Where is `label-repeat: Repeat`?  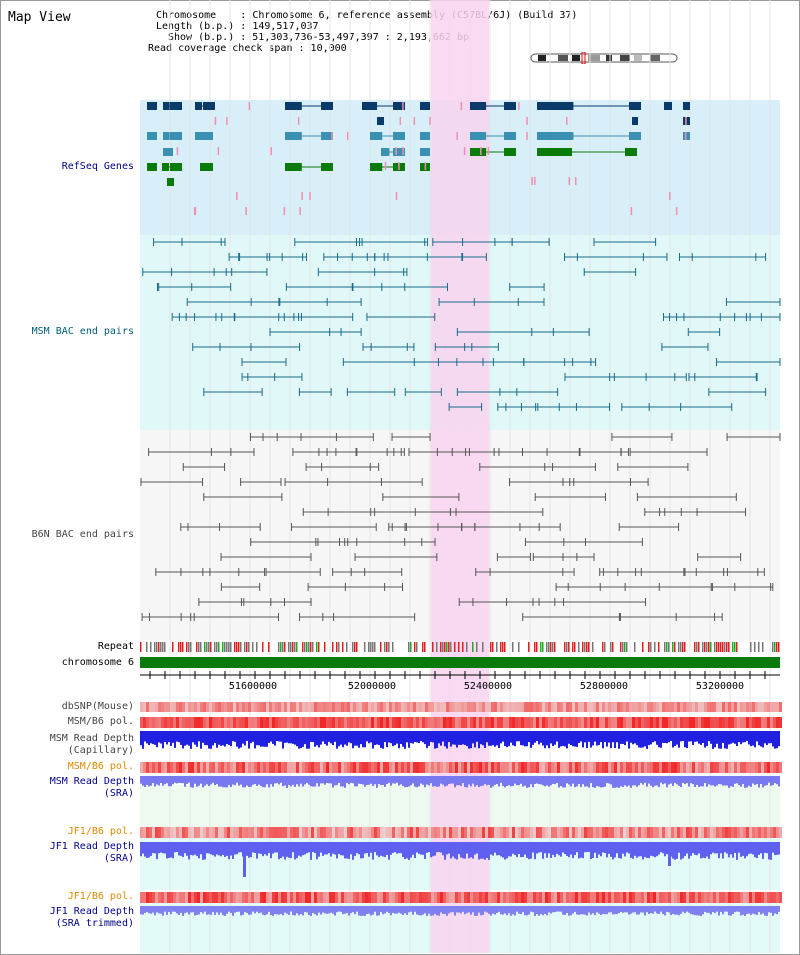 label-repeat: Repeat is located at coordinates (115, 646).